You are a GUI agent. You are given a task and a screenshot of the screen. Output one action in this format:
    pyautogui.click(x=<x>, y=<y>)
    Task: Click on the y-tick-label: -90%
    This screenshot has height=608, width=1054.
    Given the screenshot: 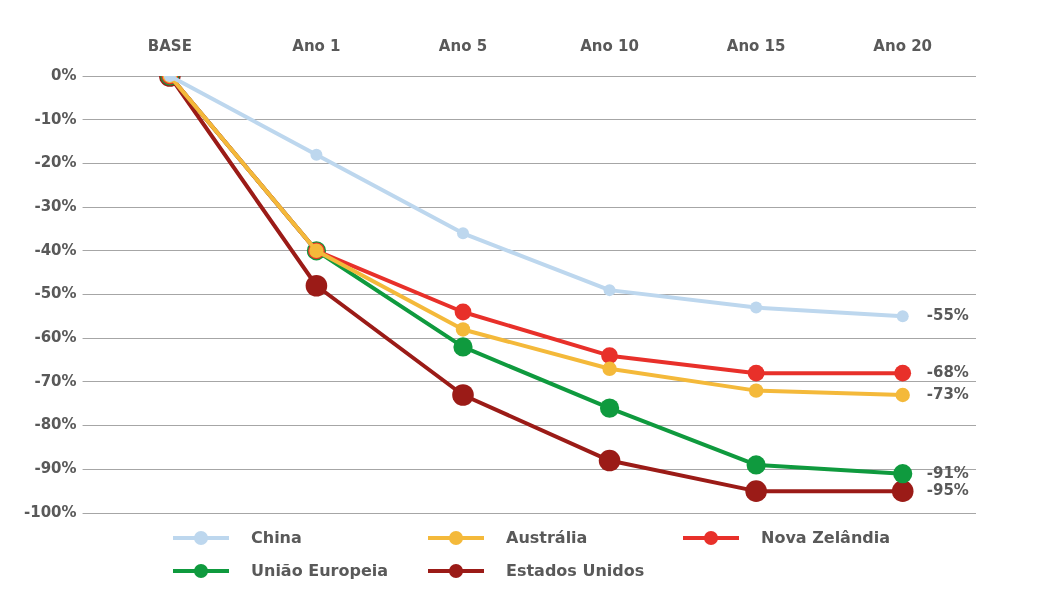 What is the action you would take?
    pyautogui.click(x=55, y=468)
    